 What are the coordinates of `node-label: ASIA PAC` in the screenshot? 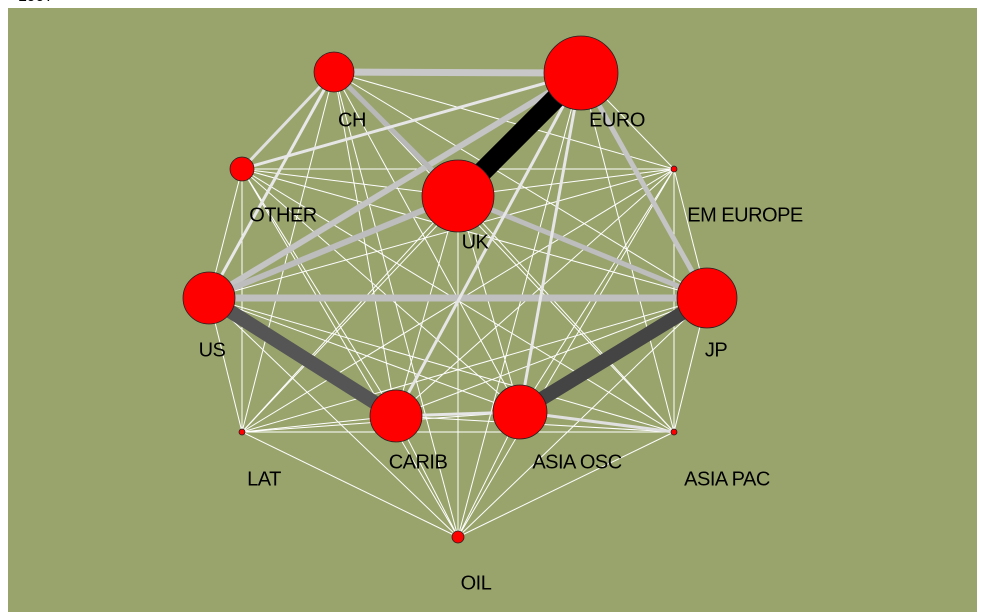 It's located at (727, 479).